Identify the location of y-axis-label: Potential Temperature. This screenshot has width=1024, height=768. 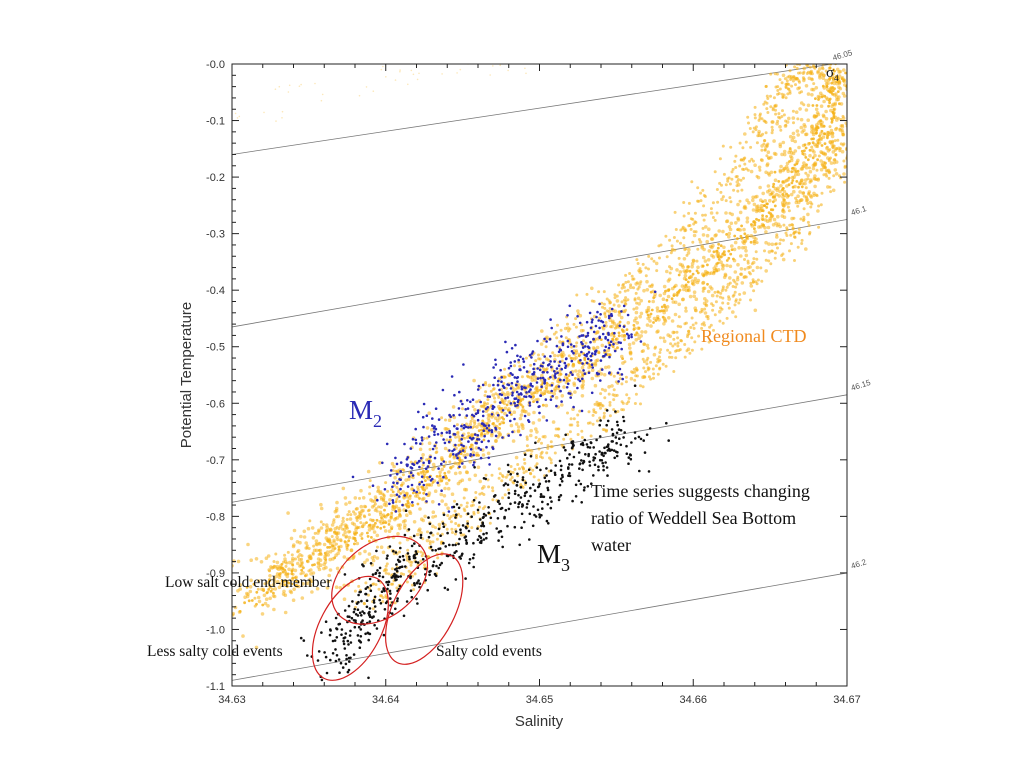
(186, 375).